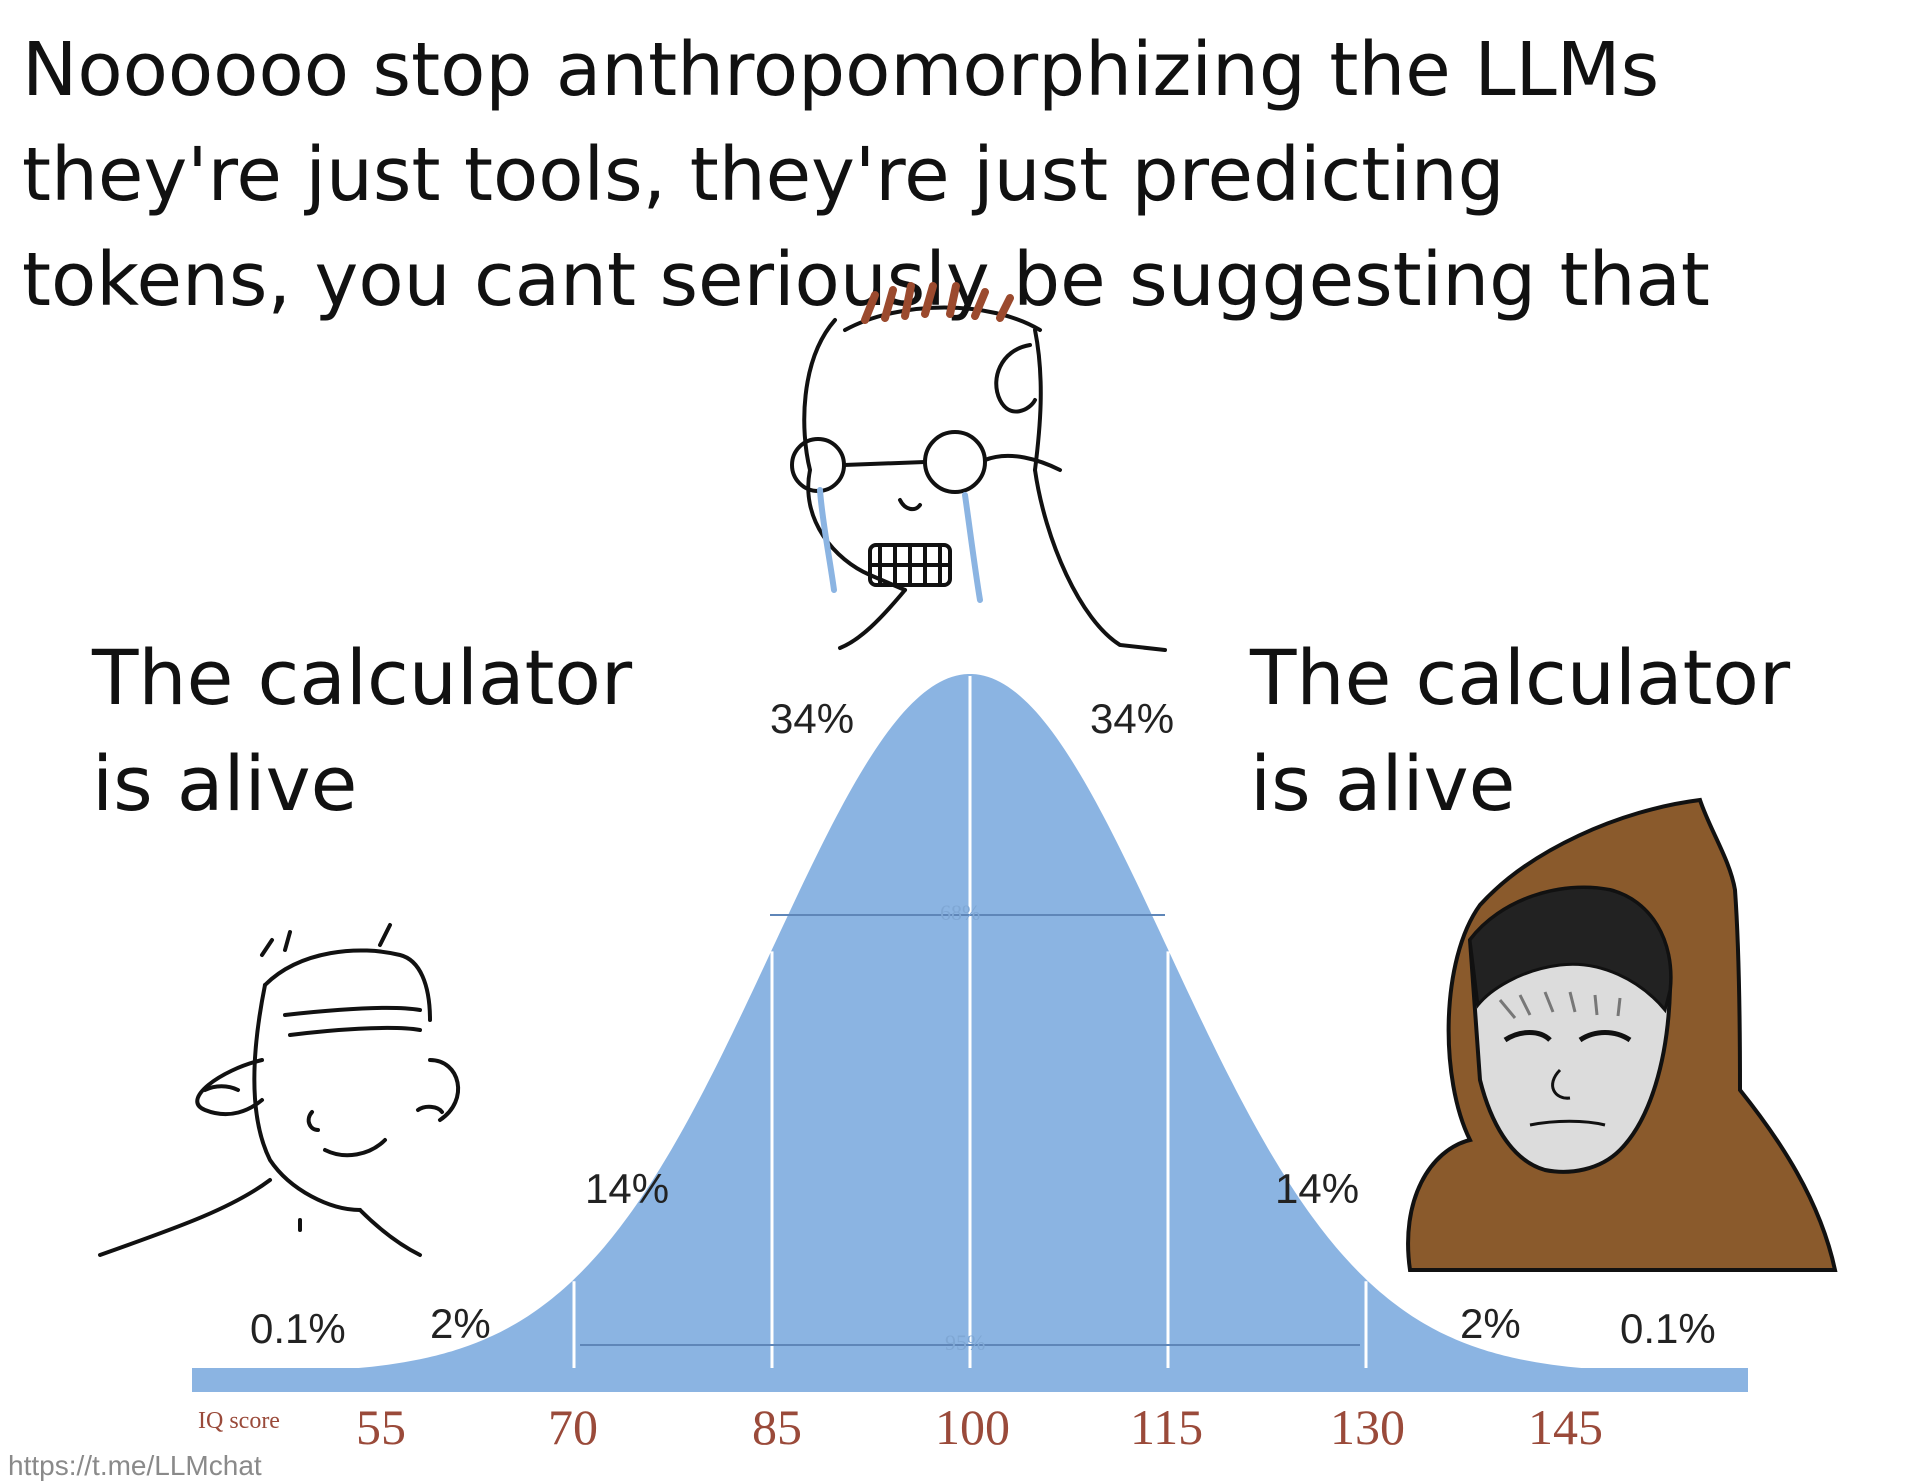  What do you see at coordinates (1520, 731) in the screenshot?
I see `right-label: The calculator is alive` at bounding box center [1520, 731].